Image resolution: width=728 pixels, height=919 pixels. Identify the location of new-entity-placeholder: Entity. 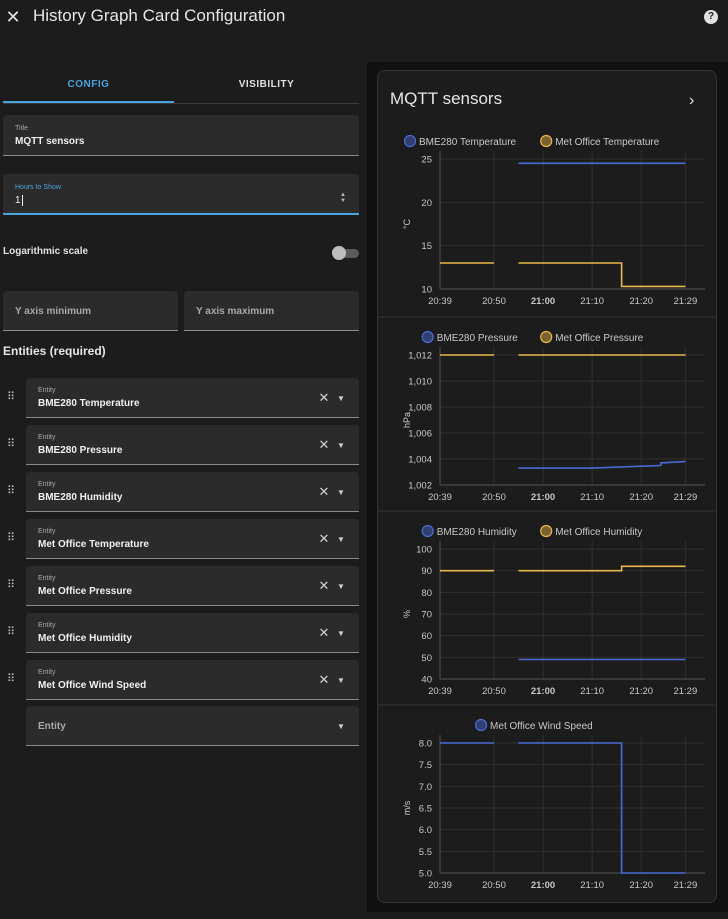
(52, 726).